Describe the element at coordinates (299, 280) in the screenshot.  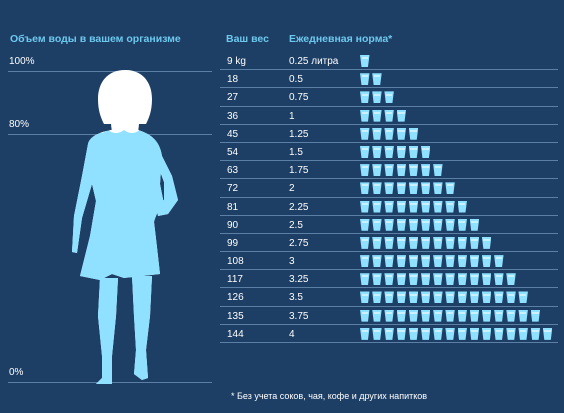
I see `daily-norm-value: 3.25` at that location.